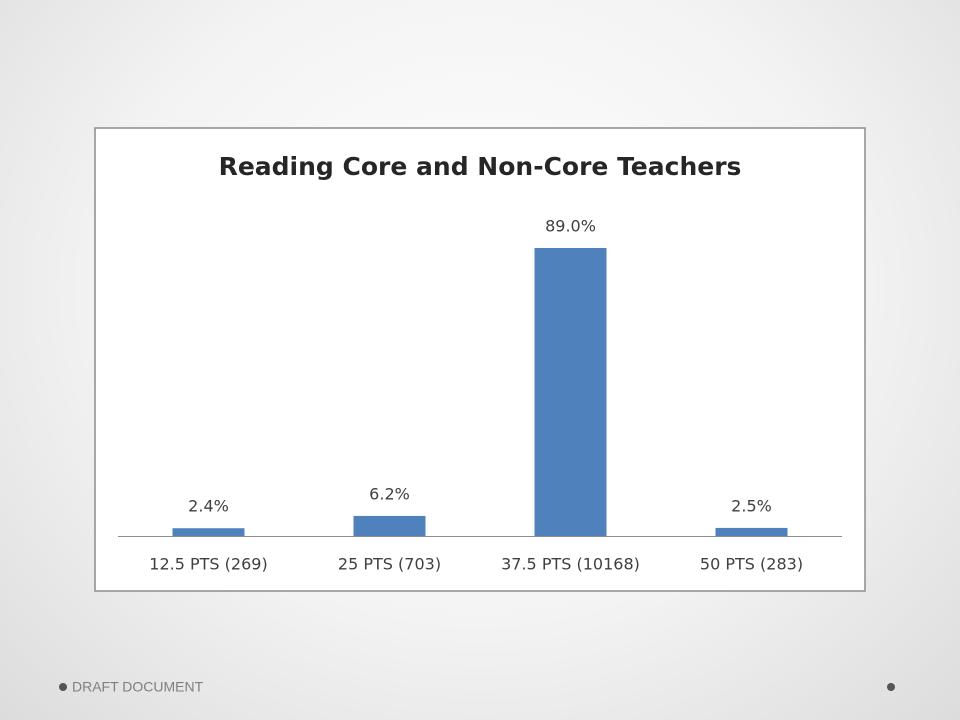 This screenshot has width=960, height=720. Describe the element at coordinates (751, 505) in the screenshot. I see `data-label: 2.5%` at that location.